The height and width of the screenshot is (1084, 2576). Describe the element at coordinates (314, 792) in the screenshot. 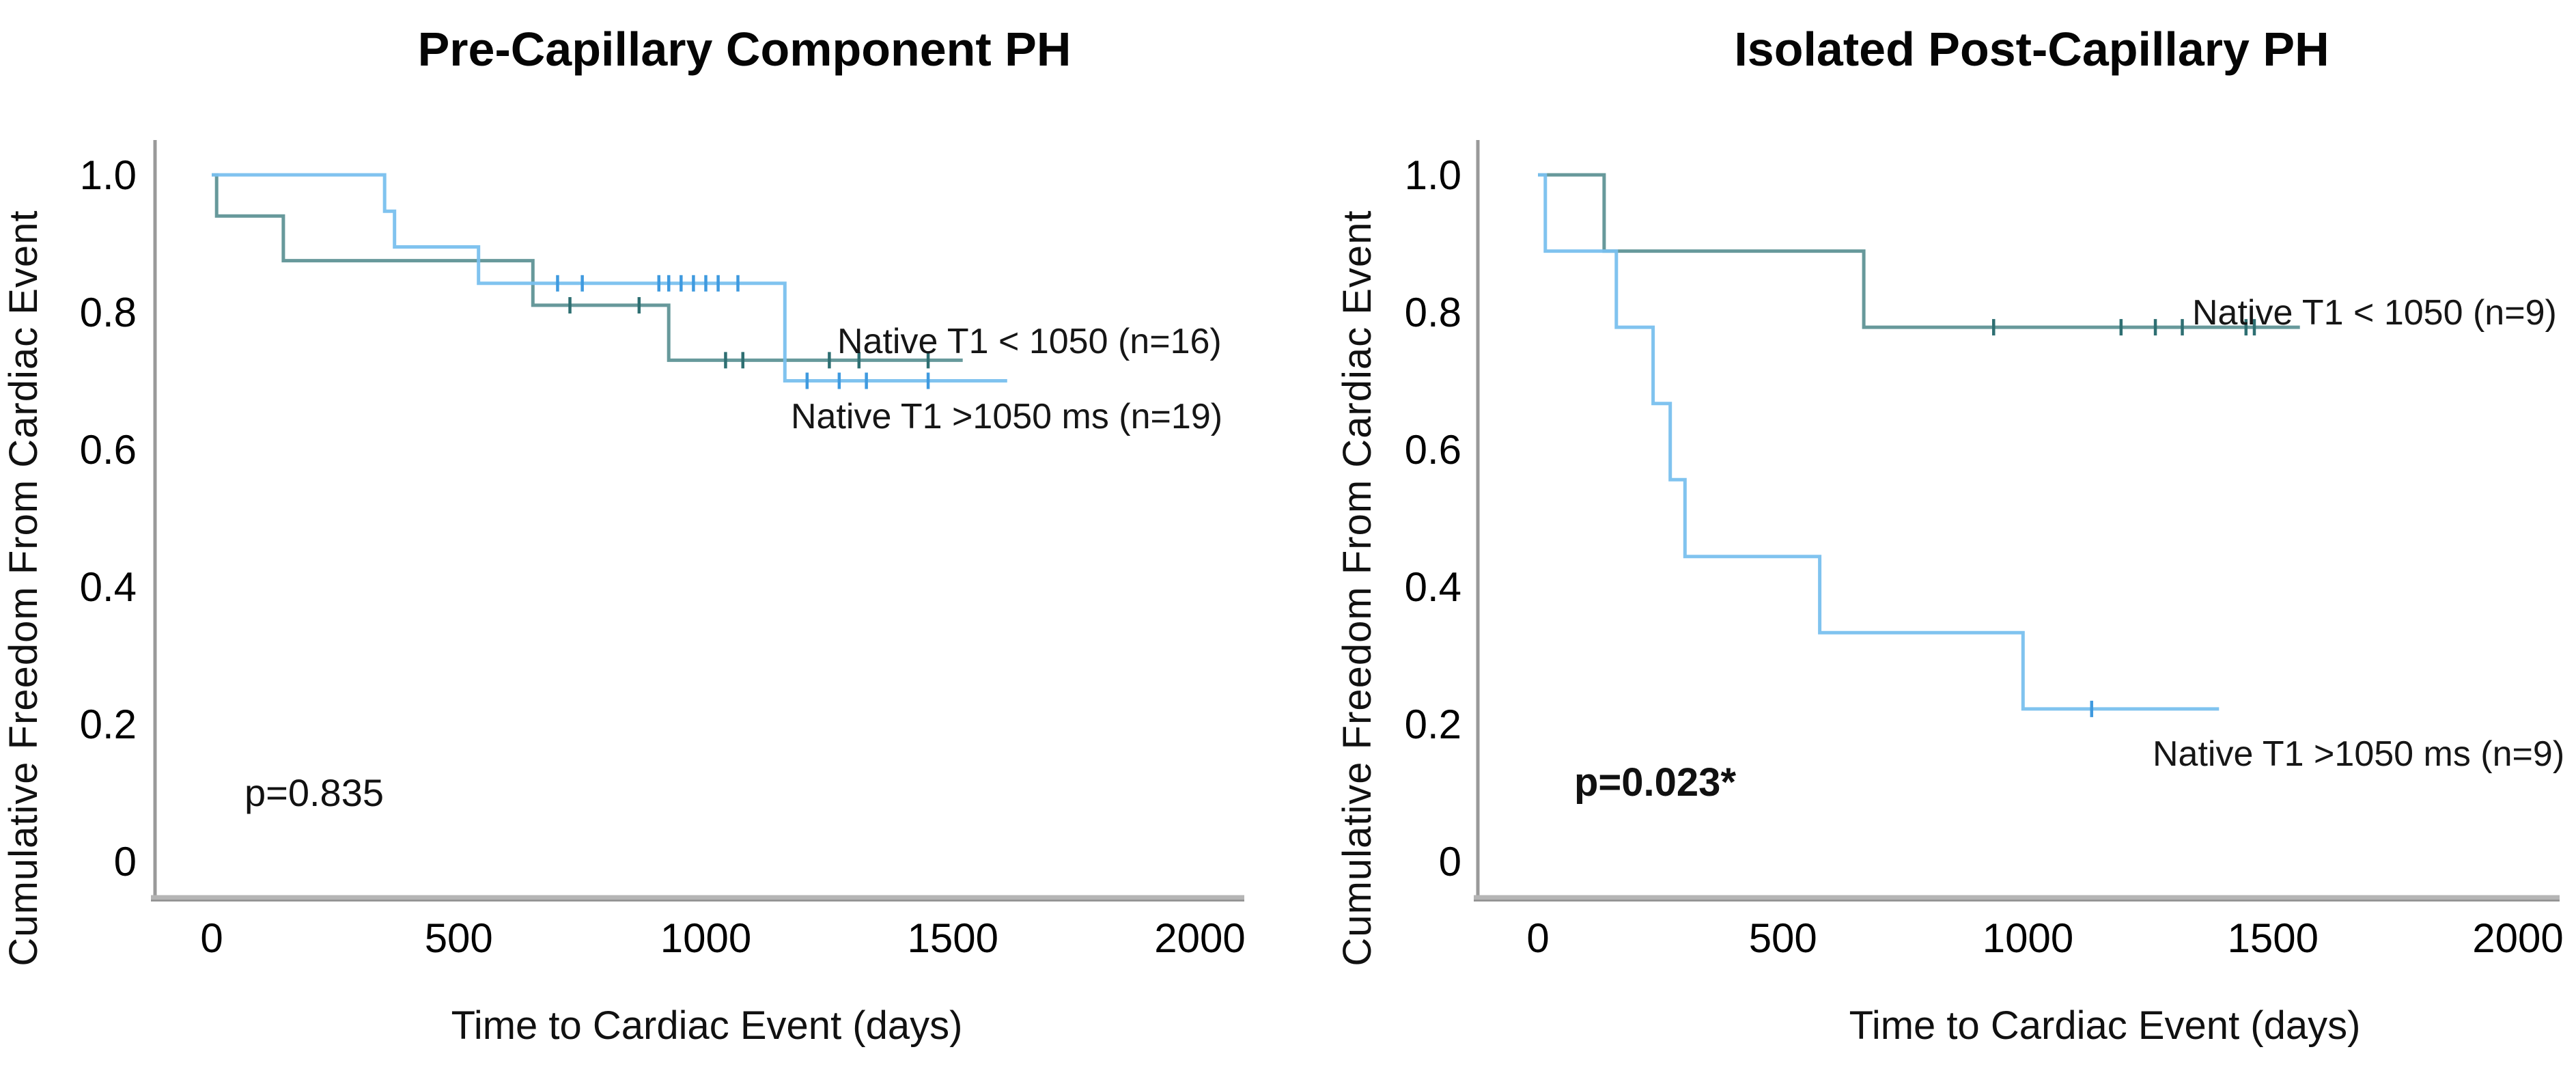

I see `left-p-value: p=0.835` at that location.